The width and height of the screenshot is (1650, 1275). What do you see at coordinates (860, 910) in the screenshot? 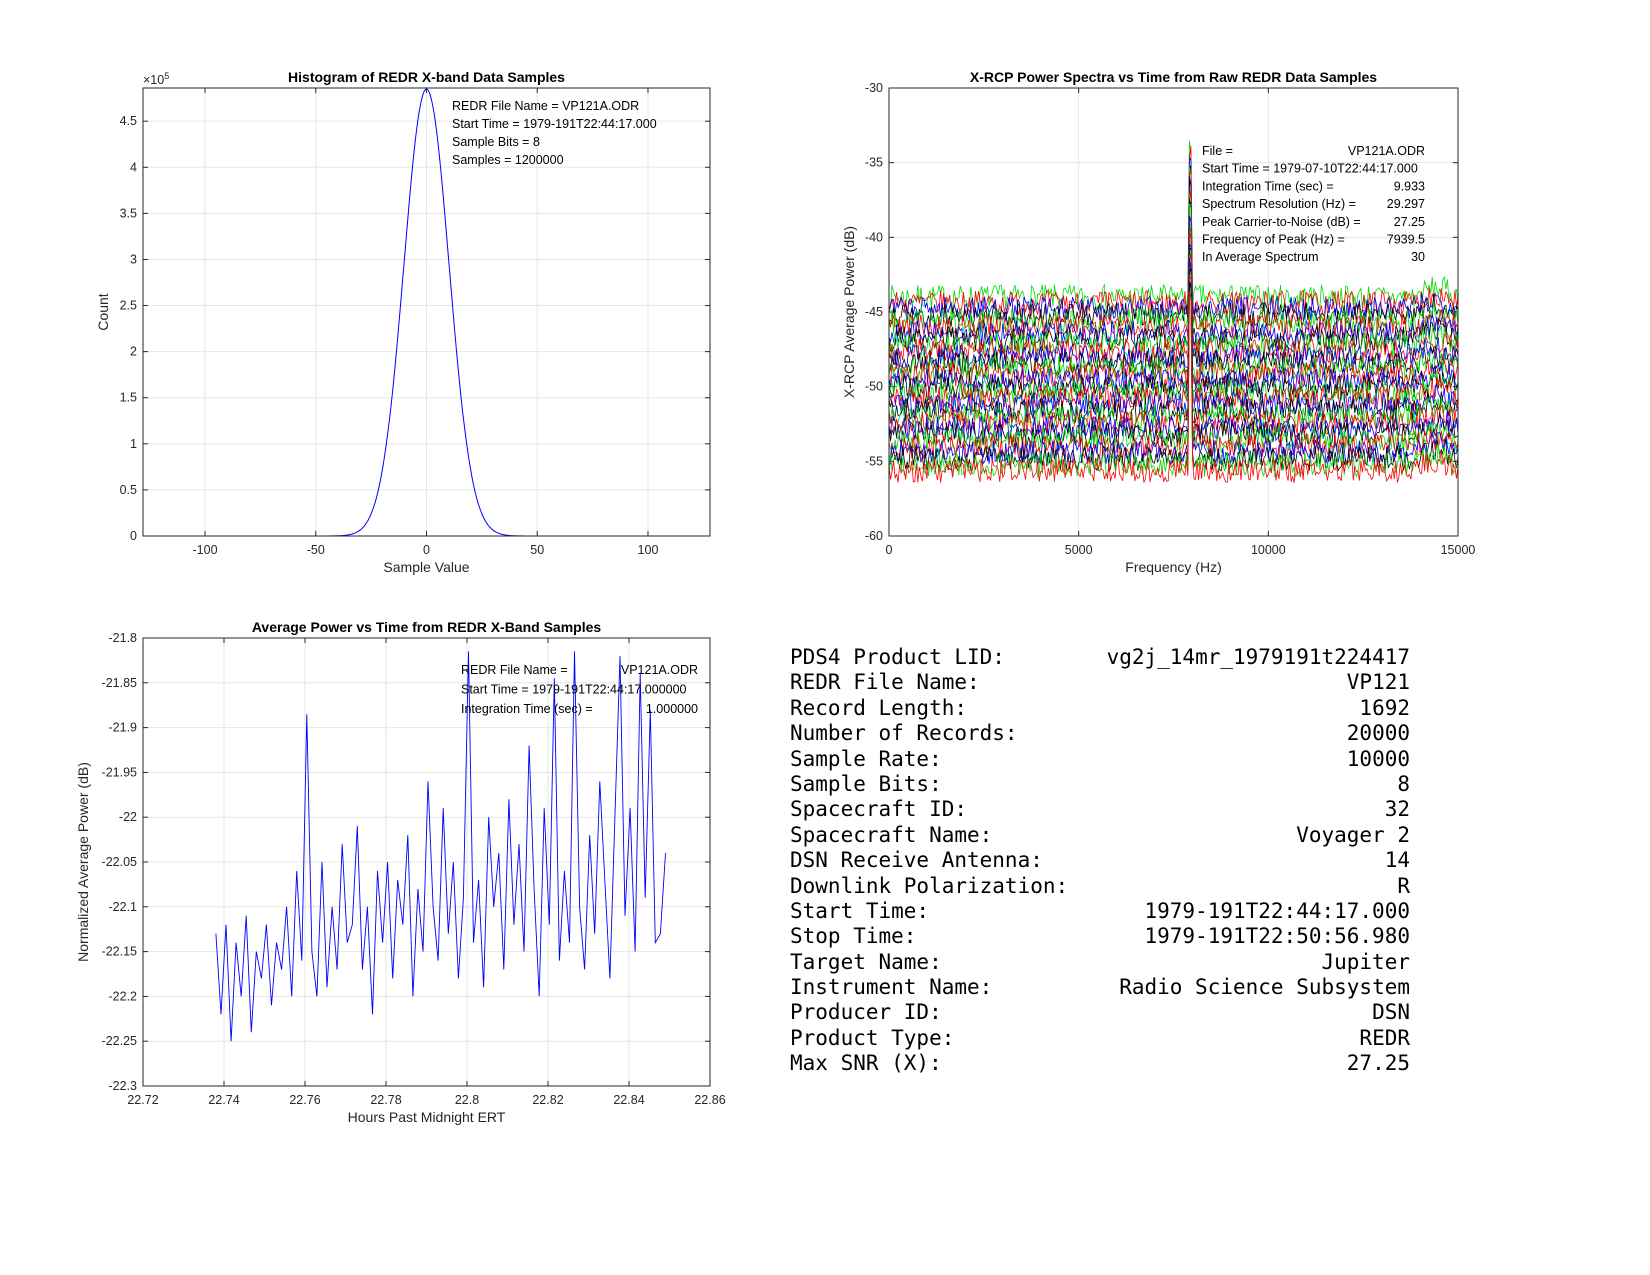
I see `field-label: Start Time:` at bounding box center [860, 910].